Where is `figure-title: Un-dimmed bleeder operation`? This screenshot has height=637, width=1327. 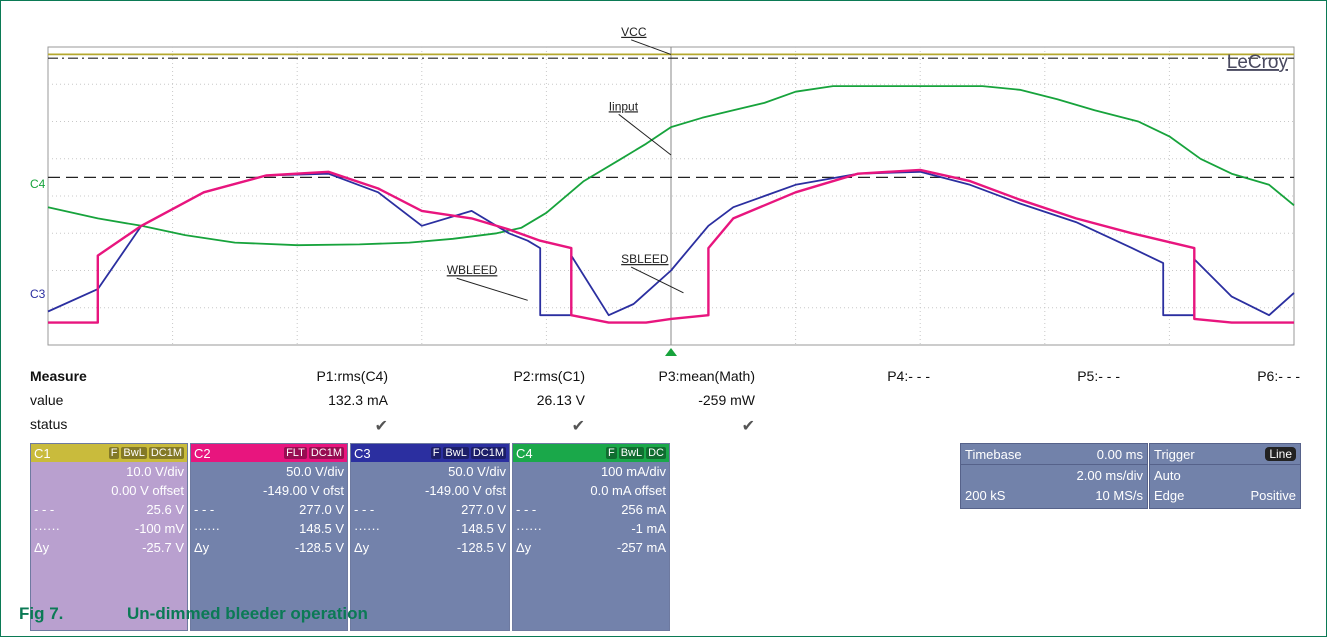
figure-title: Un-dimmed bleeder operation is located at coordinates (247, 613).